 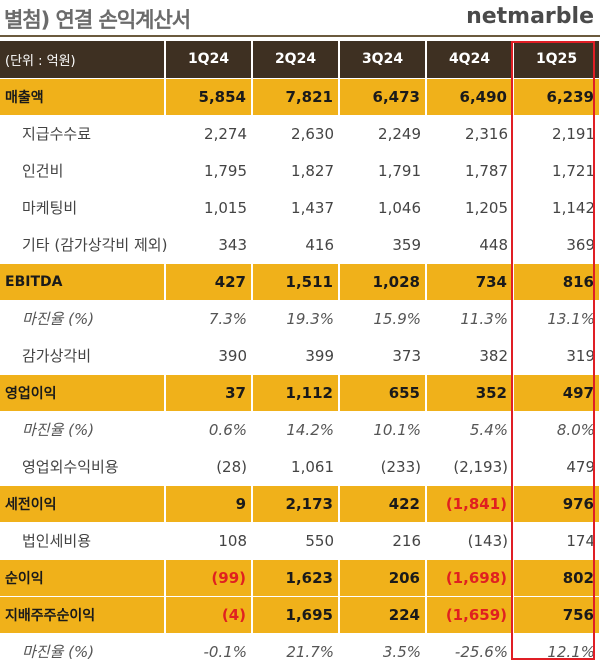 What do you see at coordinates (208, 208) in the screenshot?
I see `table-cell: 1,015` at bounding box center [208, 208].